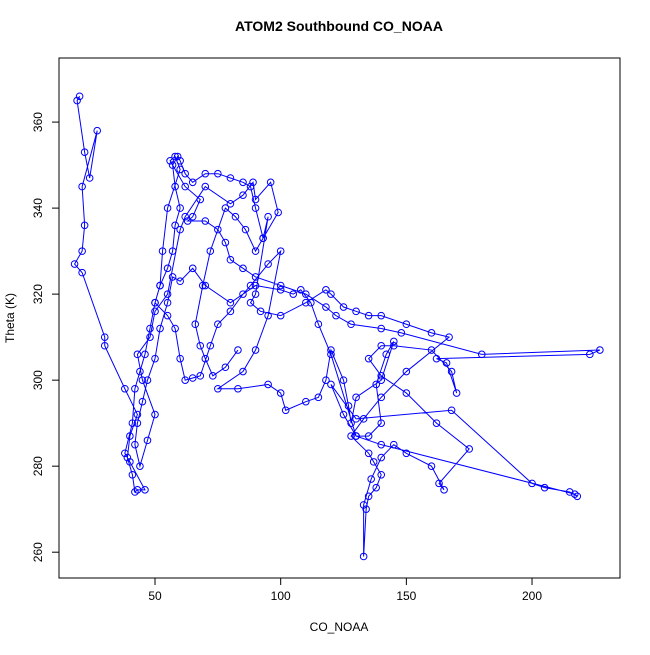 This screenshot has width=650, height=655. I want to click on y-tick-label: 360, so click(38, 122).